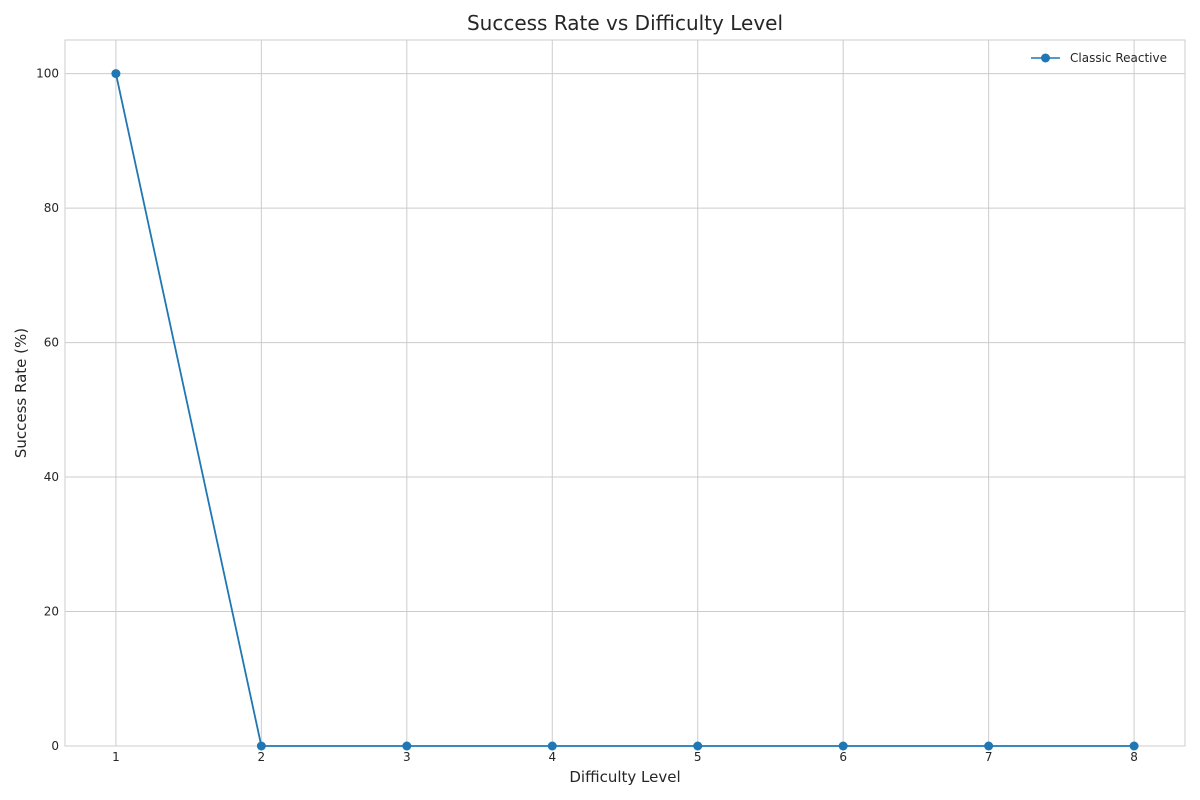 Image resolution: width=1200 pixels, height=800 pixels. What do you see at coordinates (116, 757) in the screenshot?
I see `x-tick-label: 1` at bounding box center [116, 757].